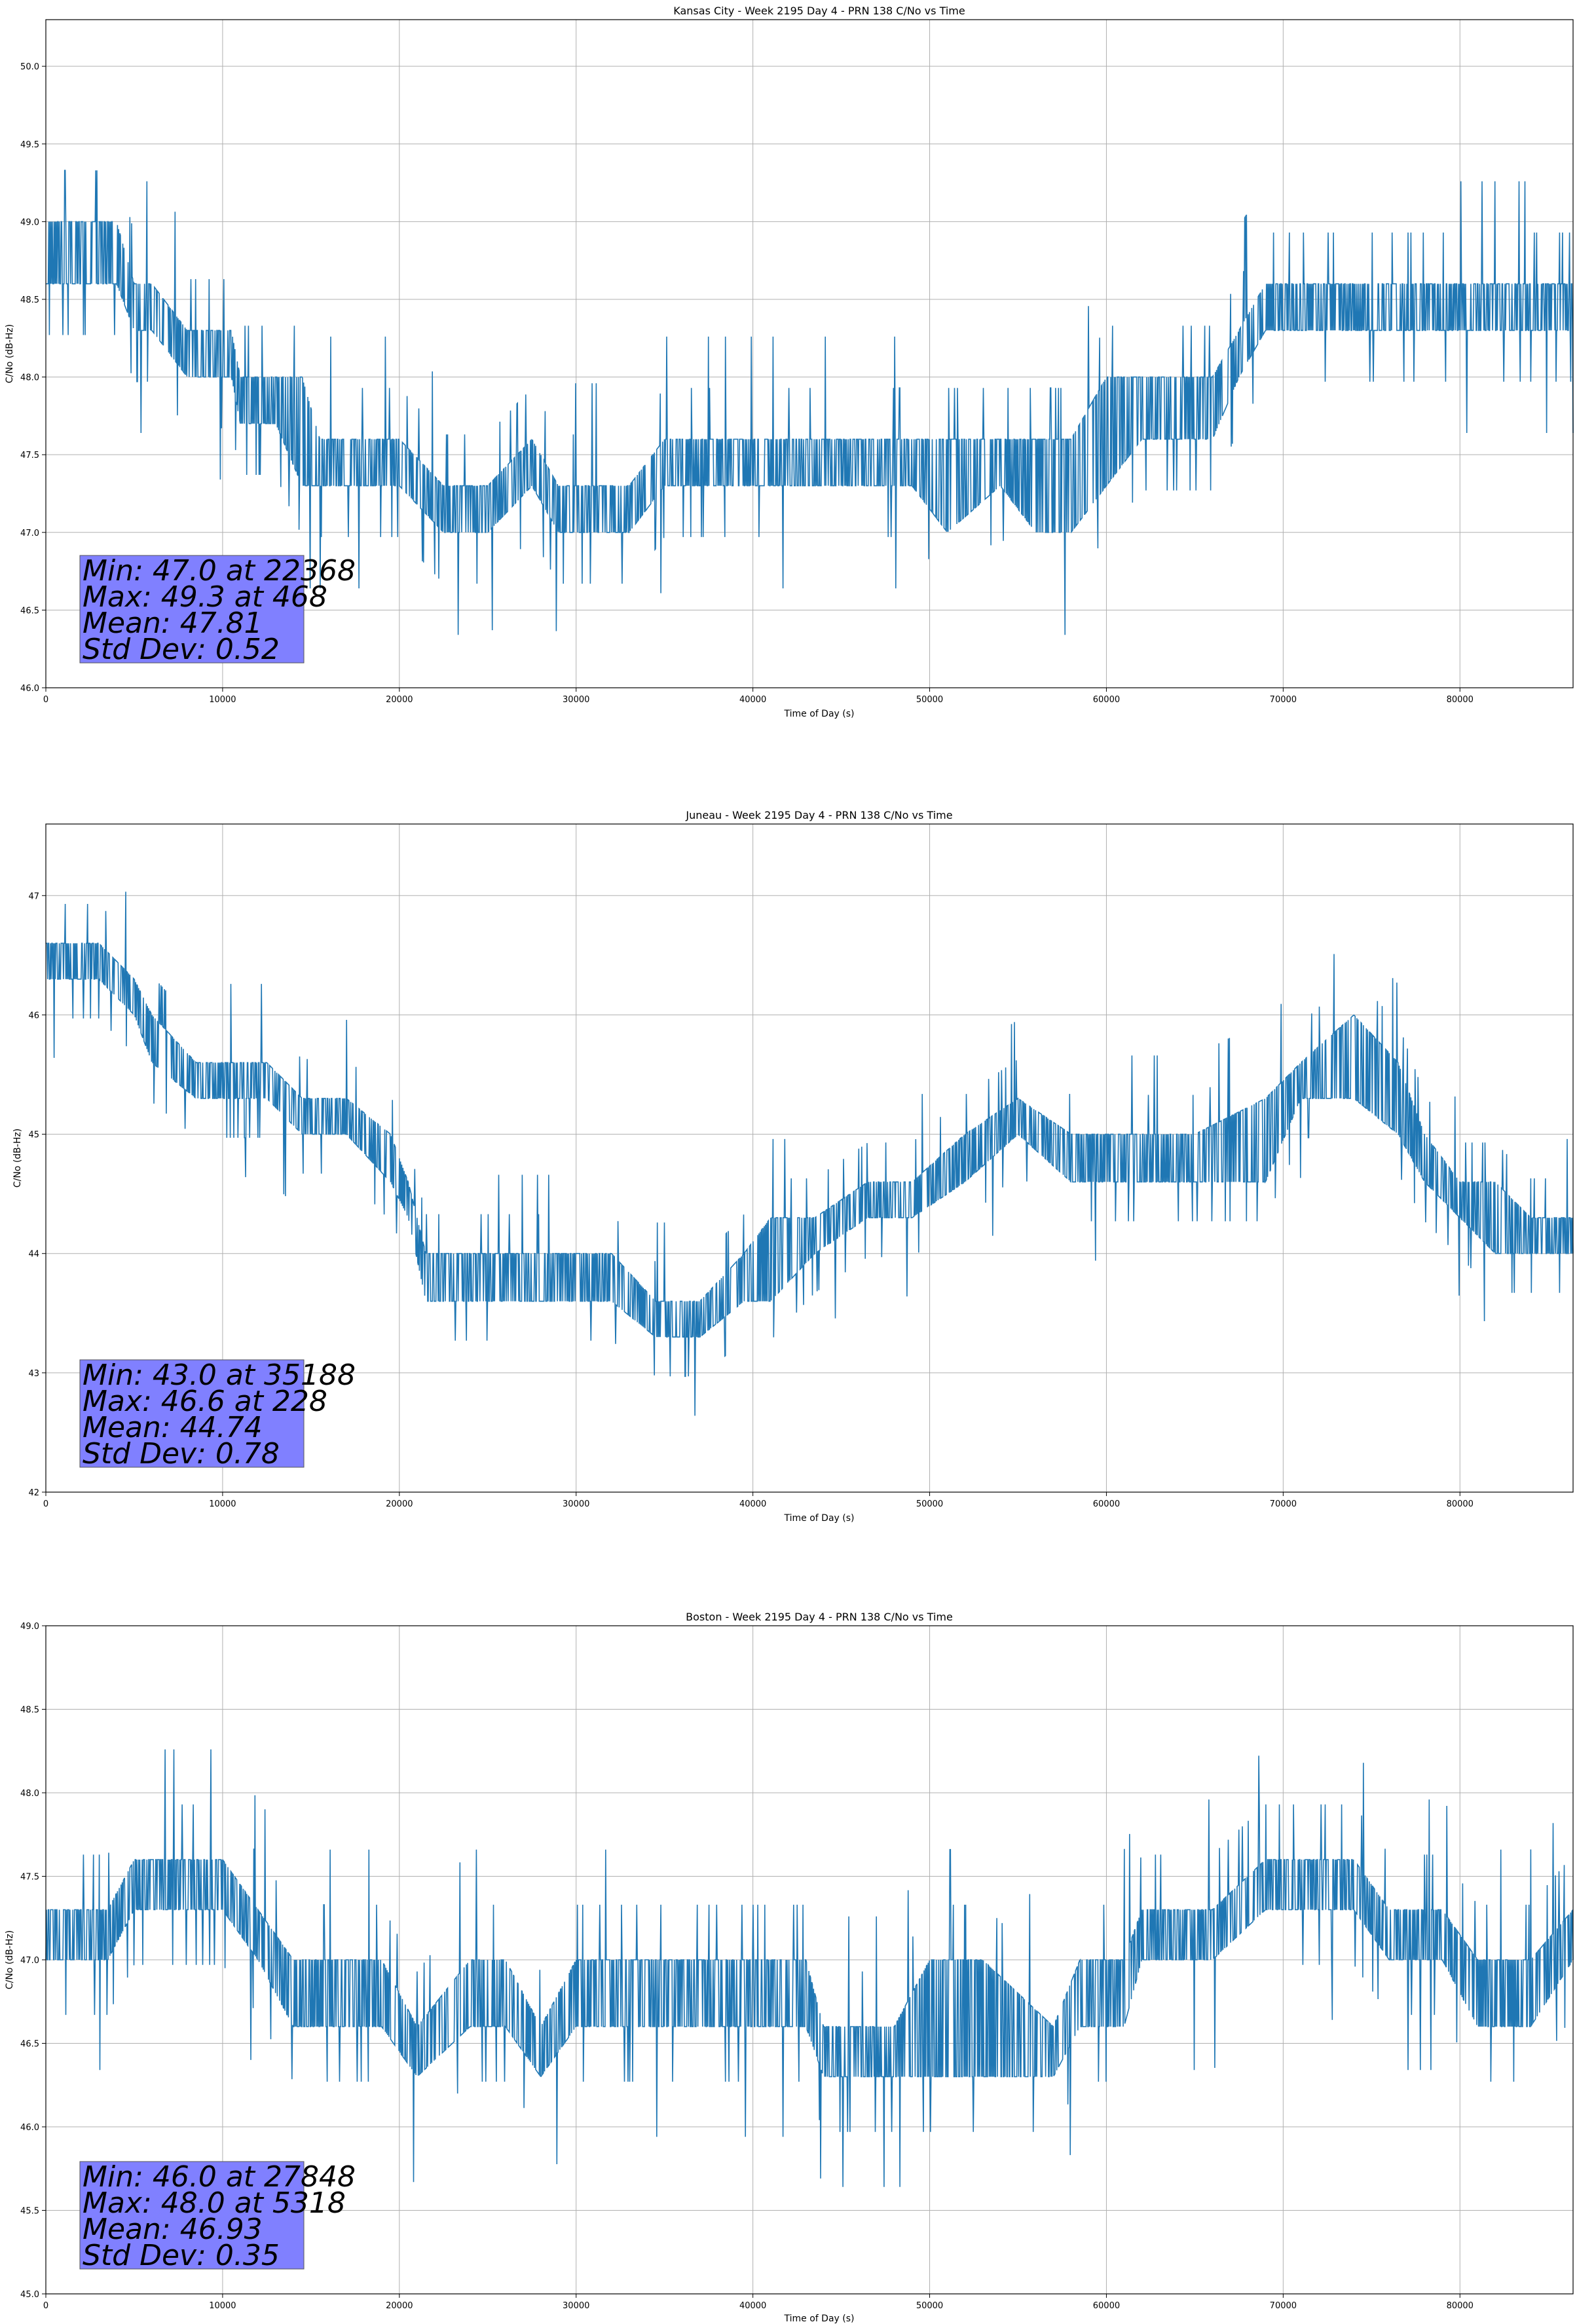 The width and height of the screenshot is (1577, 2324). What do you see at coordinates (173, 1427) in the screenshot?
I see `stats-mean: Mean: 44.74` at bounding box center [173, 1427].